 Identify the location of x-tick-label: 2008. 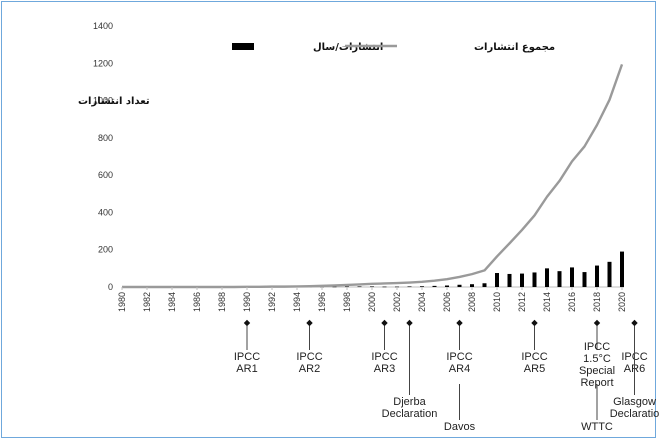
(472, 302).